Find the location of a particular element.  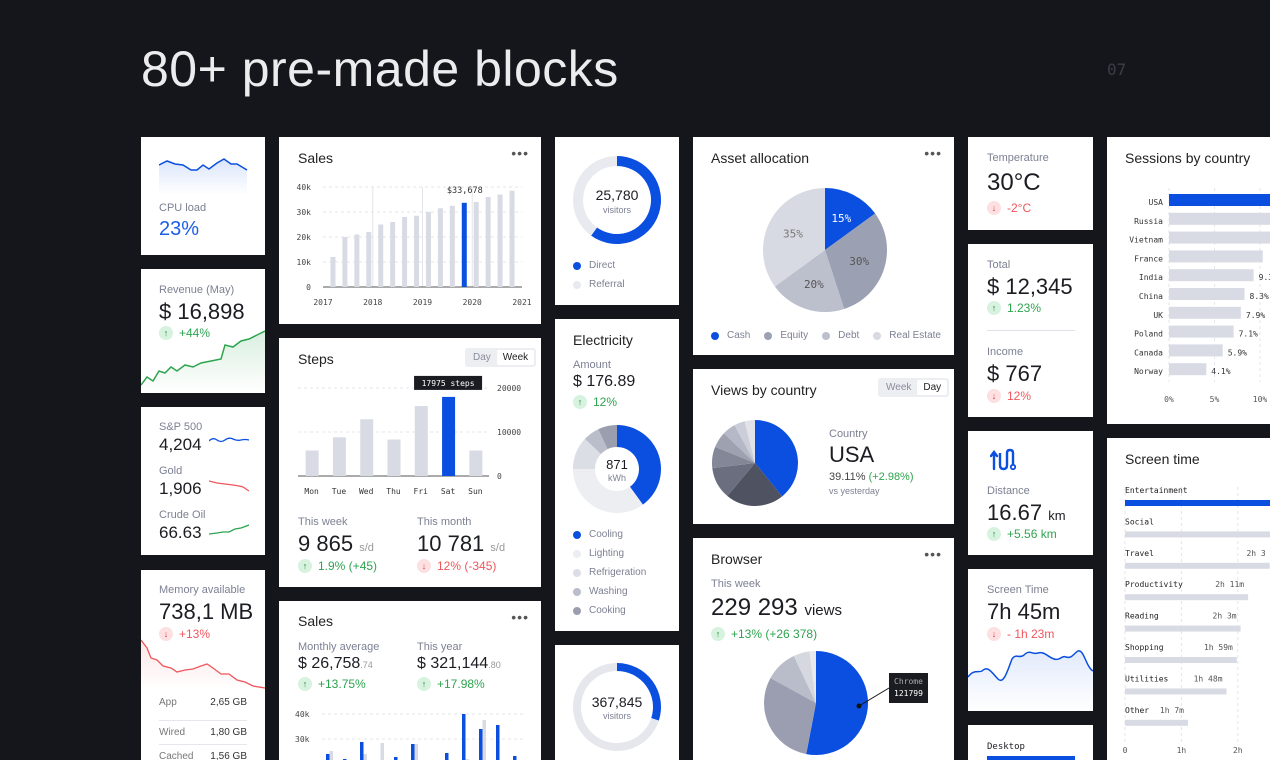

steps-week-change: ↑ 1.9% (+45) is located at coordinates (337, 566).